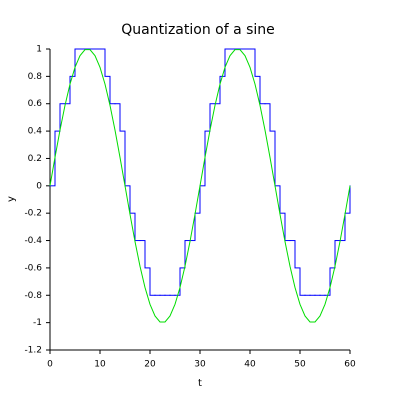 The width and height of the screenshot is (400, 400). What do you see at coordinates (350, 365) in the screenshot?
I see `x-tick-label: 60` at bounding box center [350, 365].